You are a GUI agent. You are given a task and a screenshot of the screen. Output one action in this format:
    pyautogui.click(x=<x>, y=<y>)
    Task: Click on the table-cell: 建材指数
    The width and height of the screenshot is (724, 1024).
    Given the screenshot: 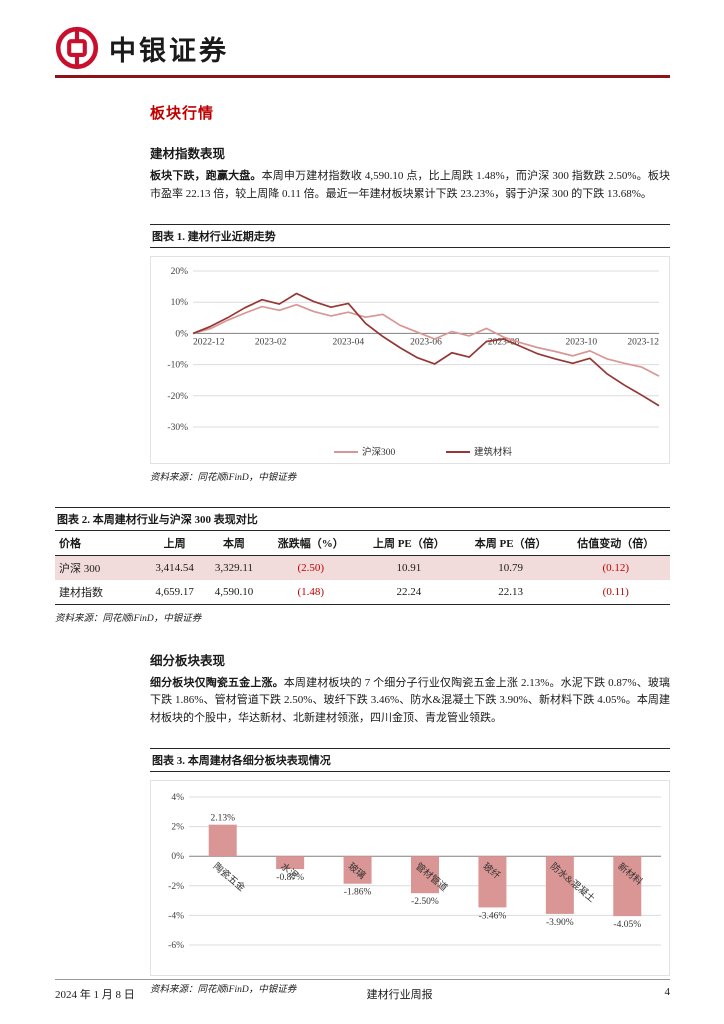 What is the action you would take?
    pyautogui.click(x=100, y=592)
    